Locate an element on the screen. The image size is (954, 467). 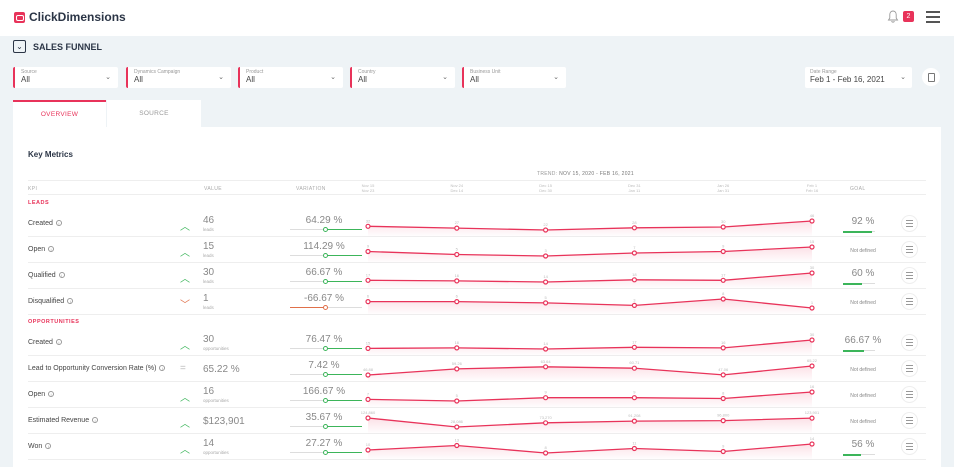
kpi-value: 65.22 % is located at coordinates (221, 369).